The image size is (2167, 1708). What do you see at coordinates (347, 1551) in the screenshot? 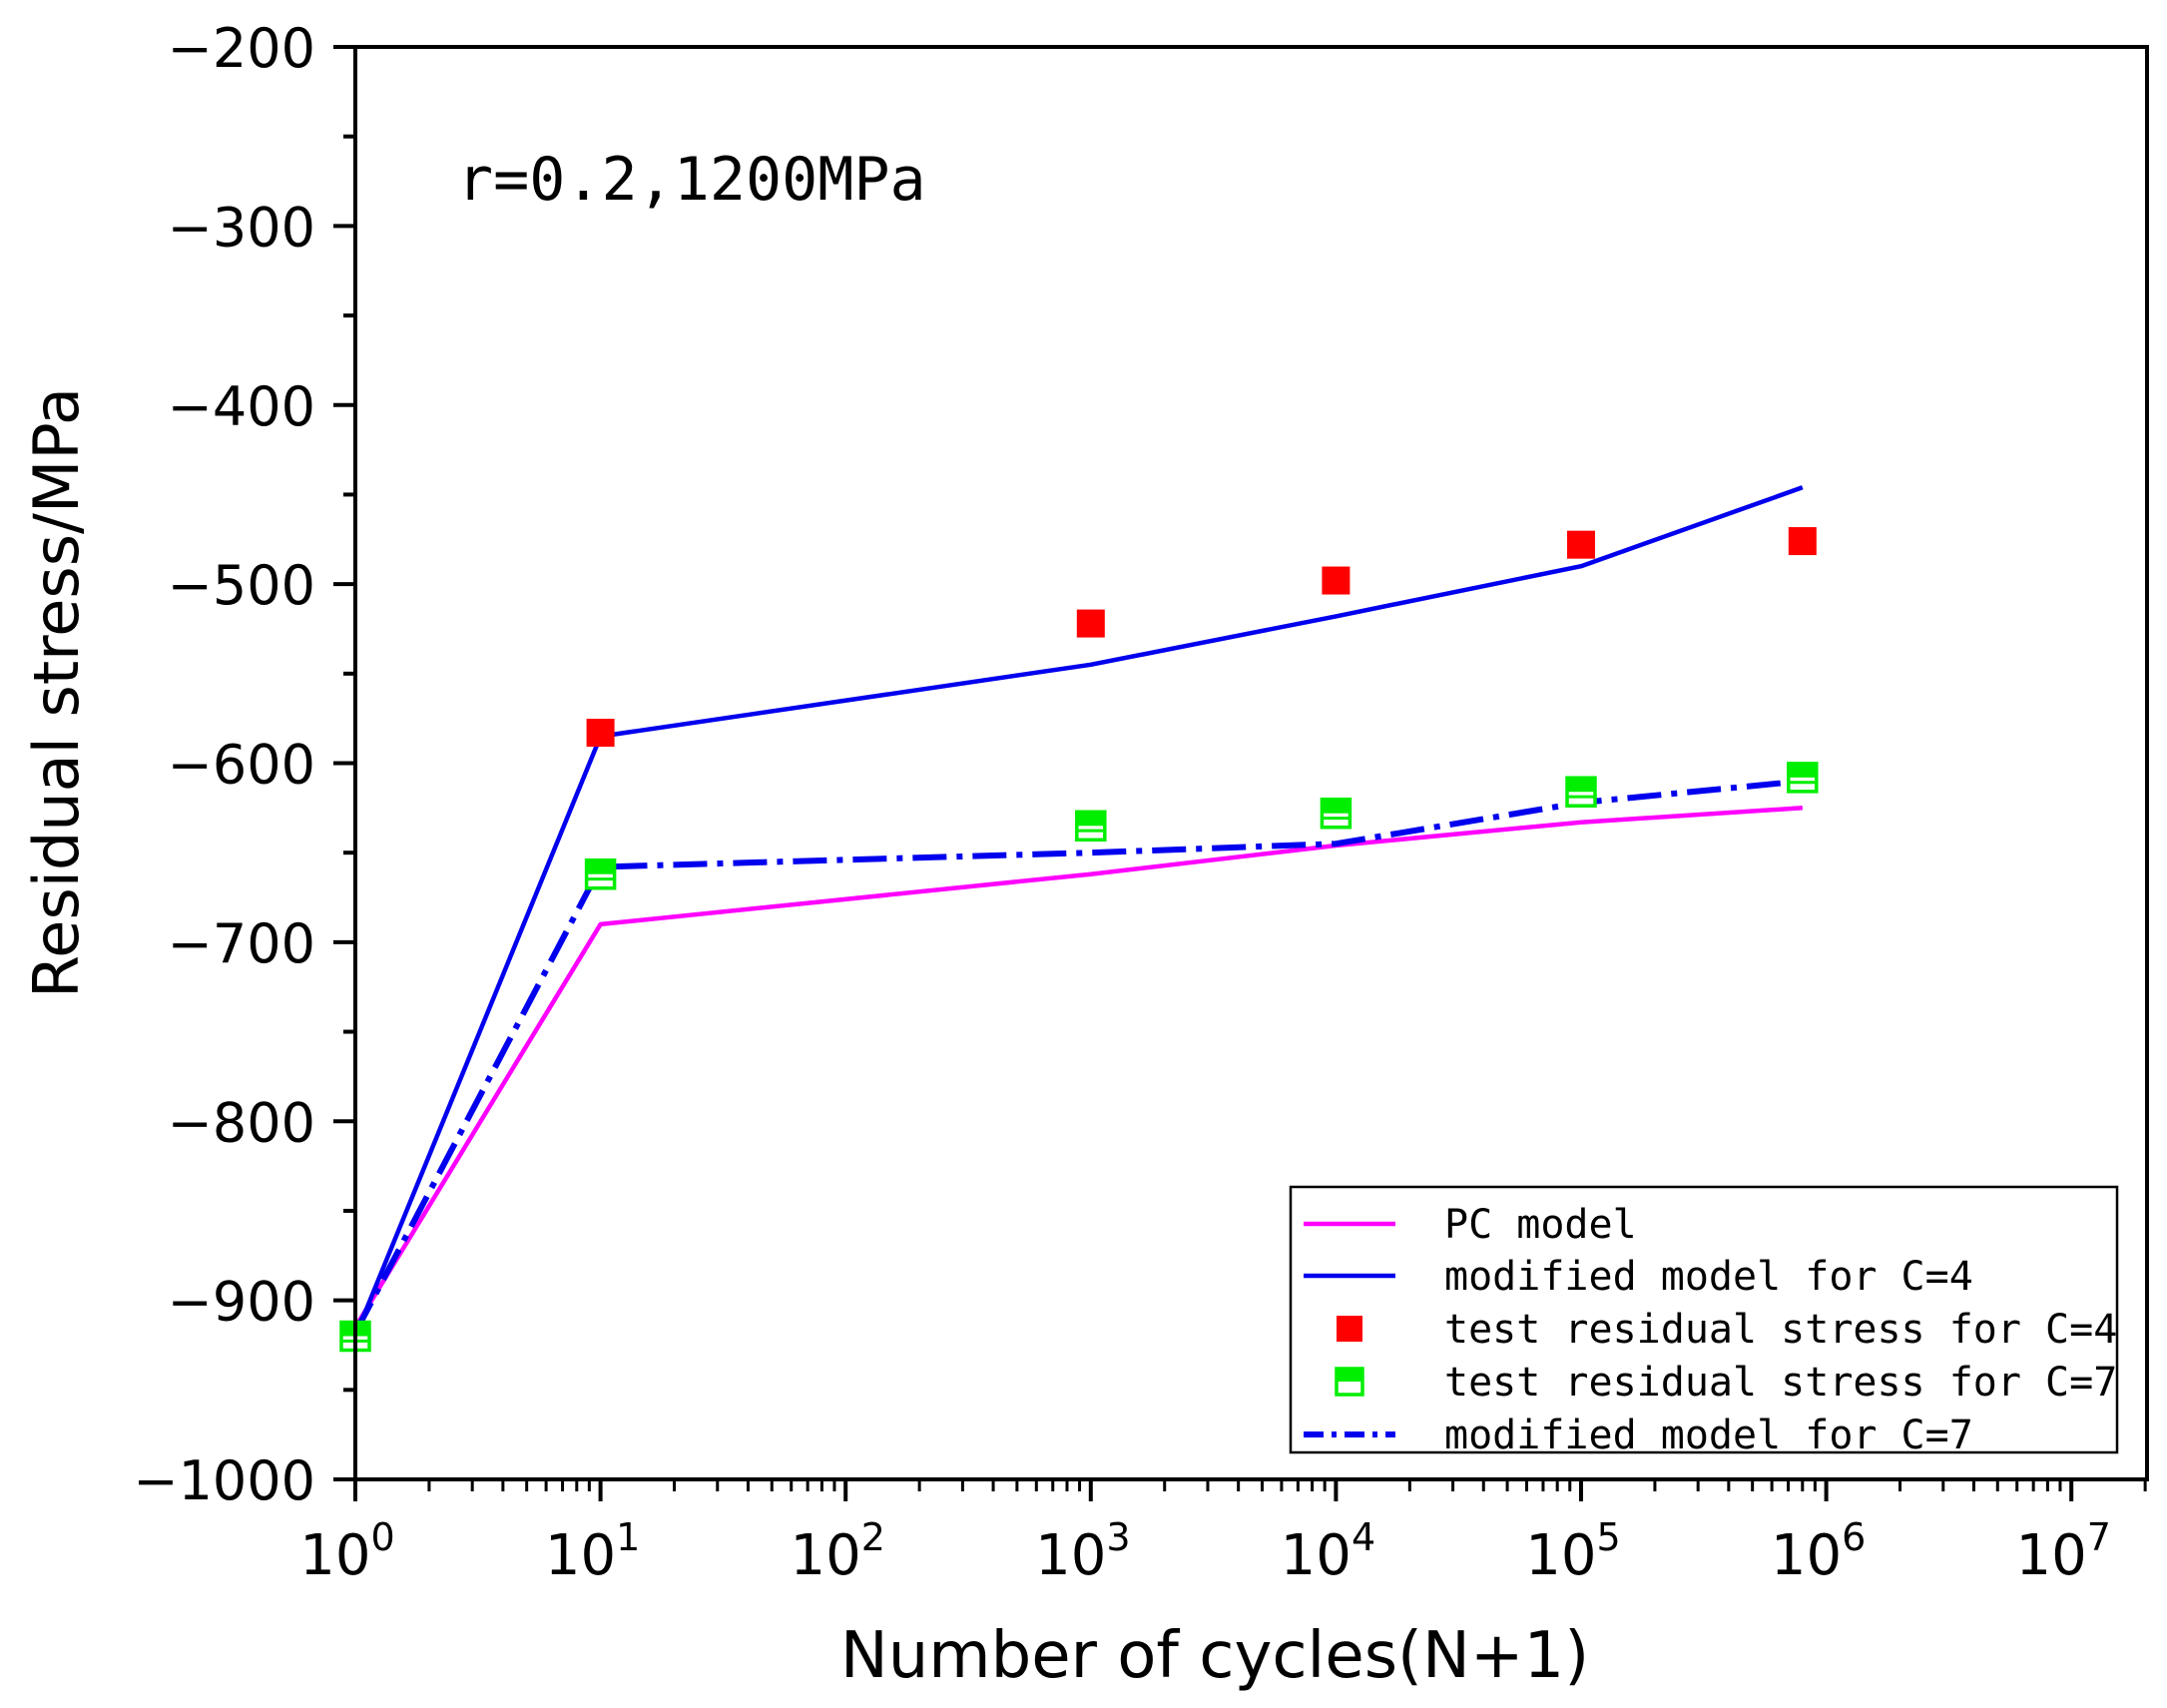
I see `x-tick-label: 10⁰` at bounding box center [347, 1551].